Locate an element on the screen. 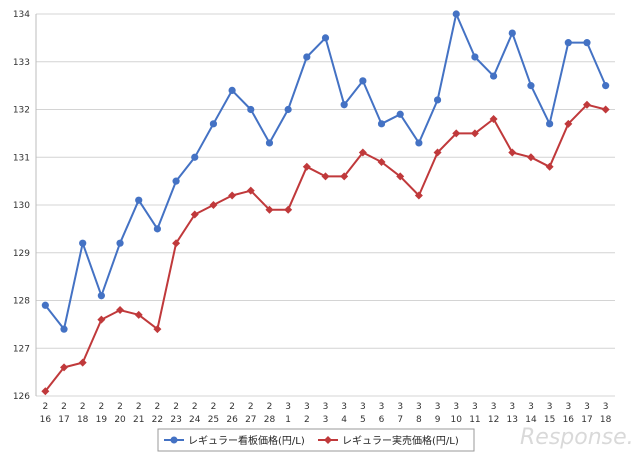 The width and height of the screenshot is (640, 460). y-tick-label: 130 is located at coordinates (21, 206).